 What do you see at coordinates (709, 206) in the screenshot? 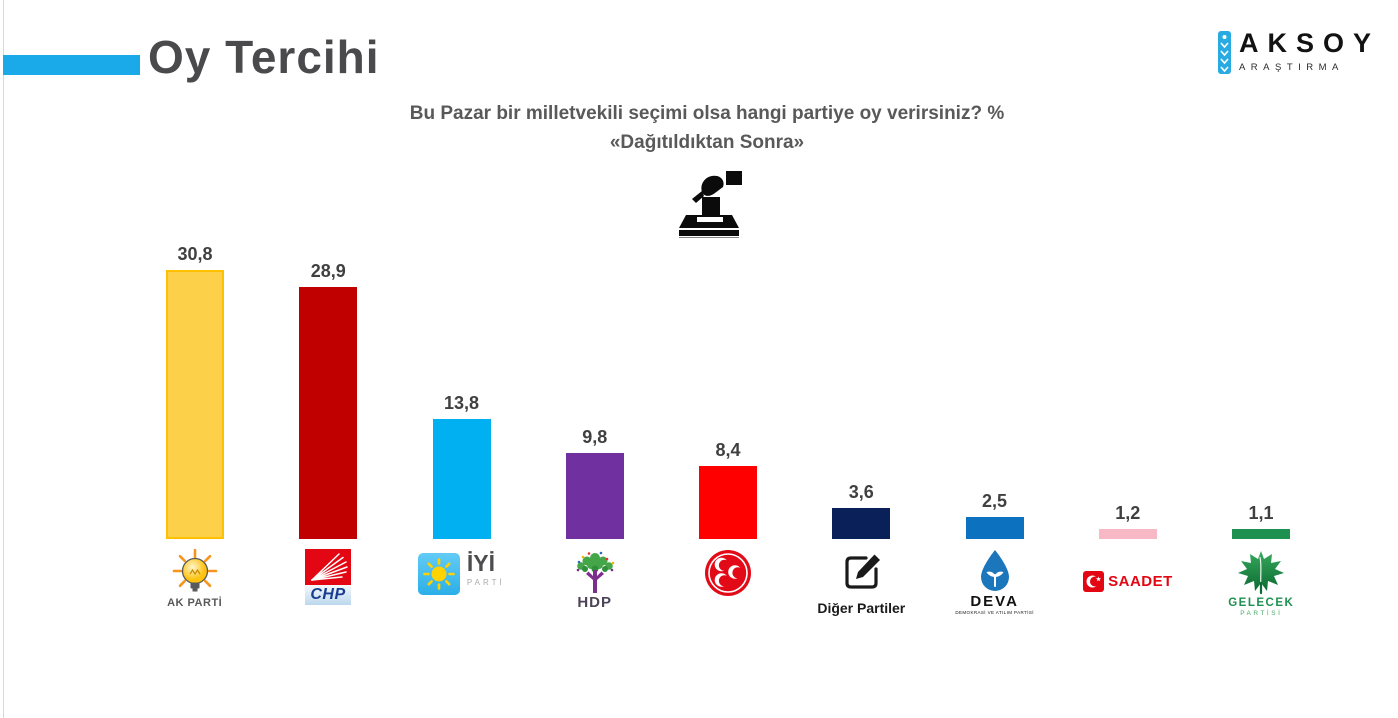
I see `ballot-box-icon` at bounding box center [709, 206].